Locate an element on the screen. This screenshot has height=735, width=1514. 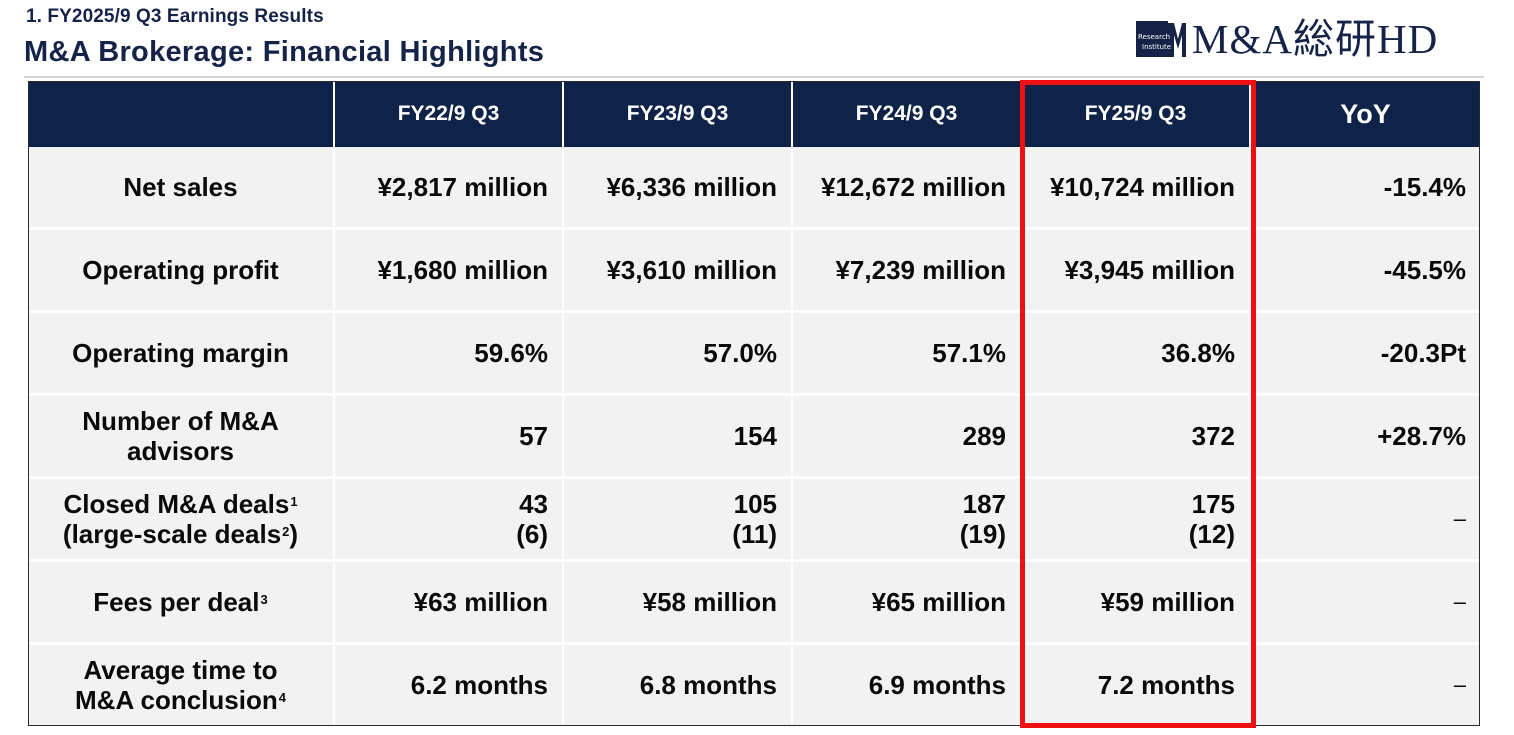
cell-value: 175 (12) is located at coordinates (1136, 519).